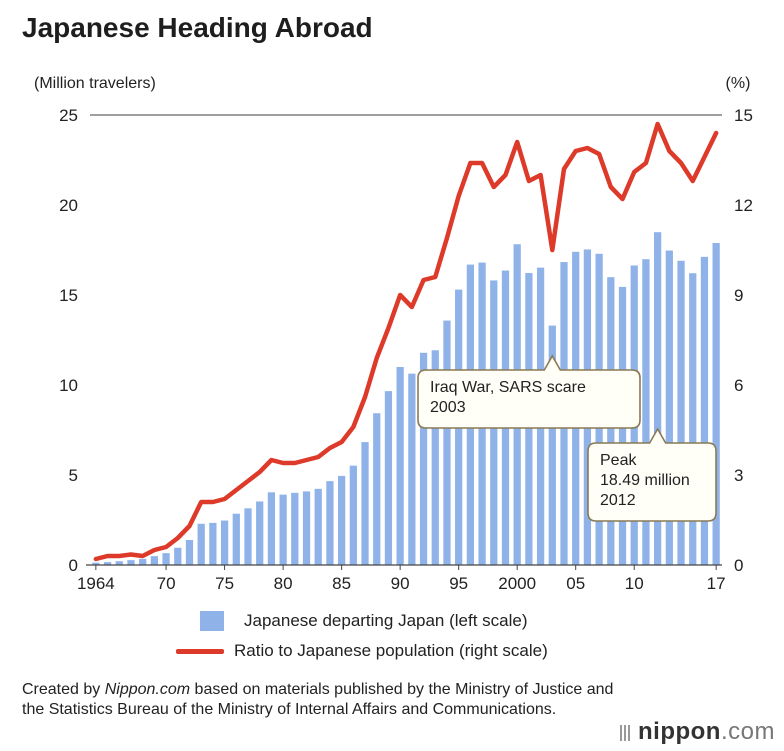 The image size is (784, 751). I want to click on bar-1977, so click(248, 536).